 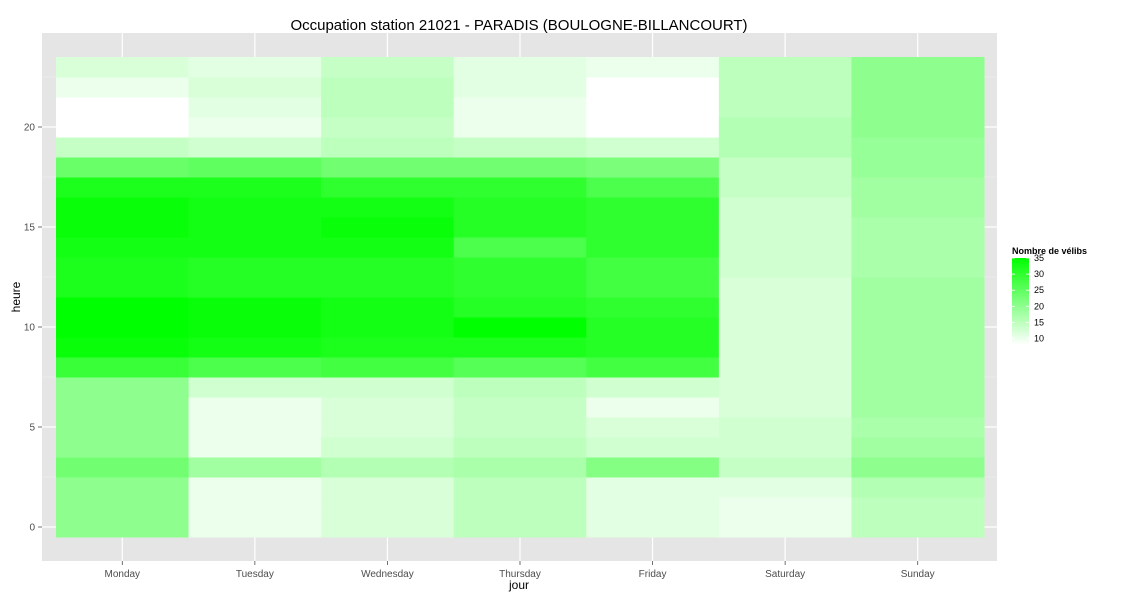 I want to click on x-tick-label: Tuesday, so click(x=255, y=574).